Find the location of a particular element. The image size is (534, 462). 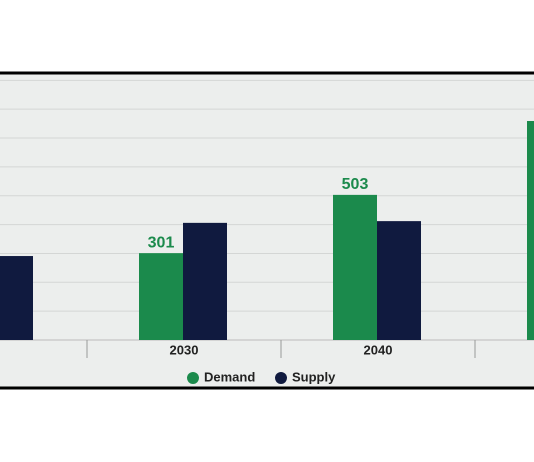

data-label: 503 is located at coordinates (355, 184).